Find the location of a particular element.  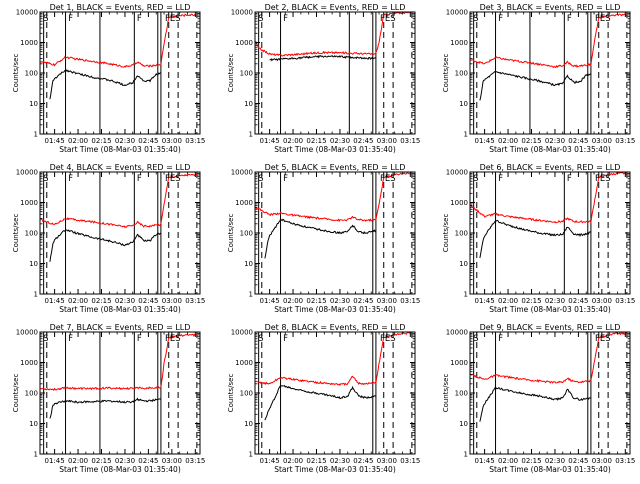

panel-title: Det 6, BLACK = Events, RED = LLD is located at coordinates (550, 167).